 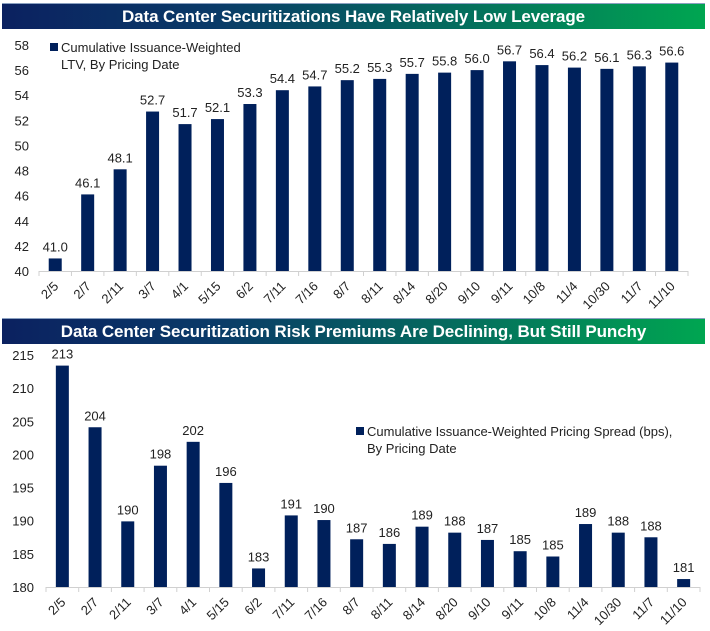 What do you see at coordinates (23, 388) in the screenshot?
I see `y-tick-label: 210` at bounding box center [23, 388].